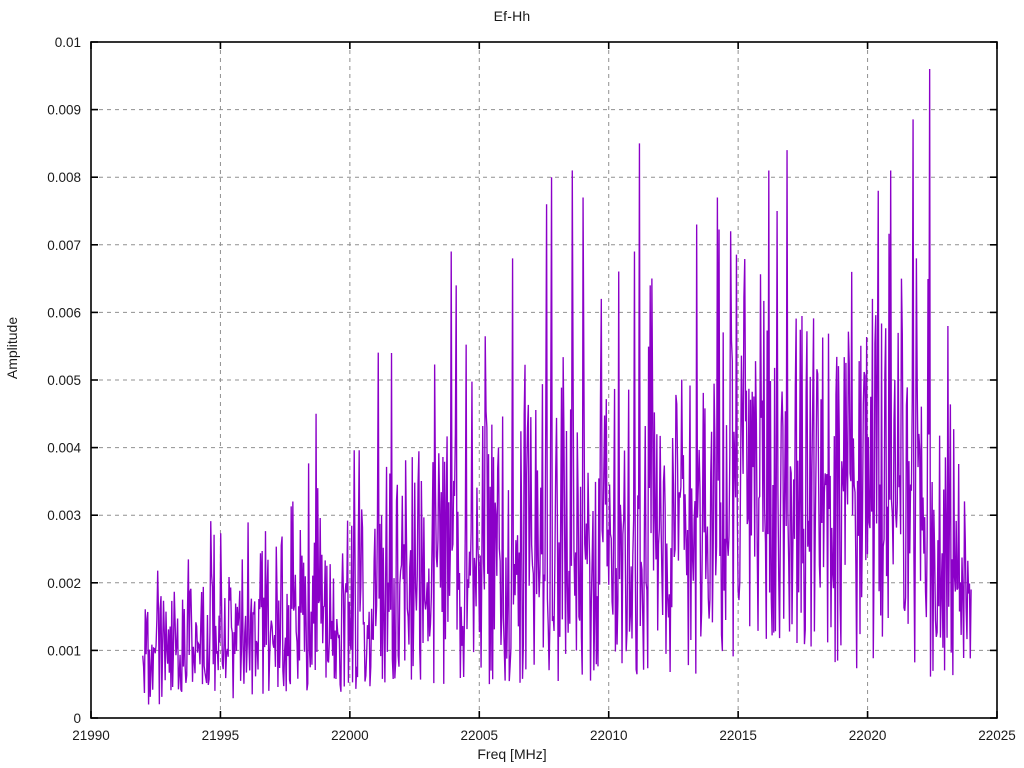 This screenshot has height=768, width=1024. What do you see at coordinates (738, 735) in the screenshot?
I see `x-tick-label: 22015` at bounding box center [738, 735].